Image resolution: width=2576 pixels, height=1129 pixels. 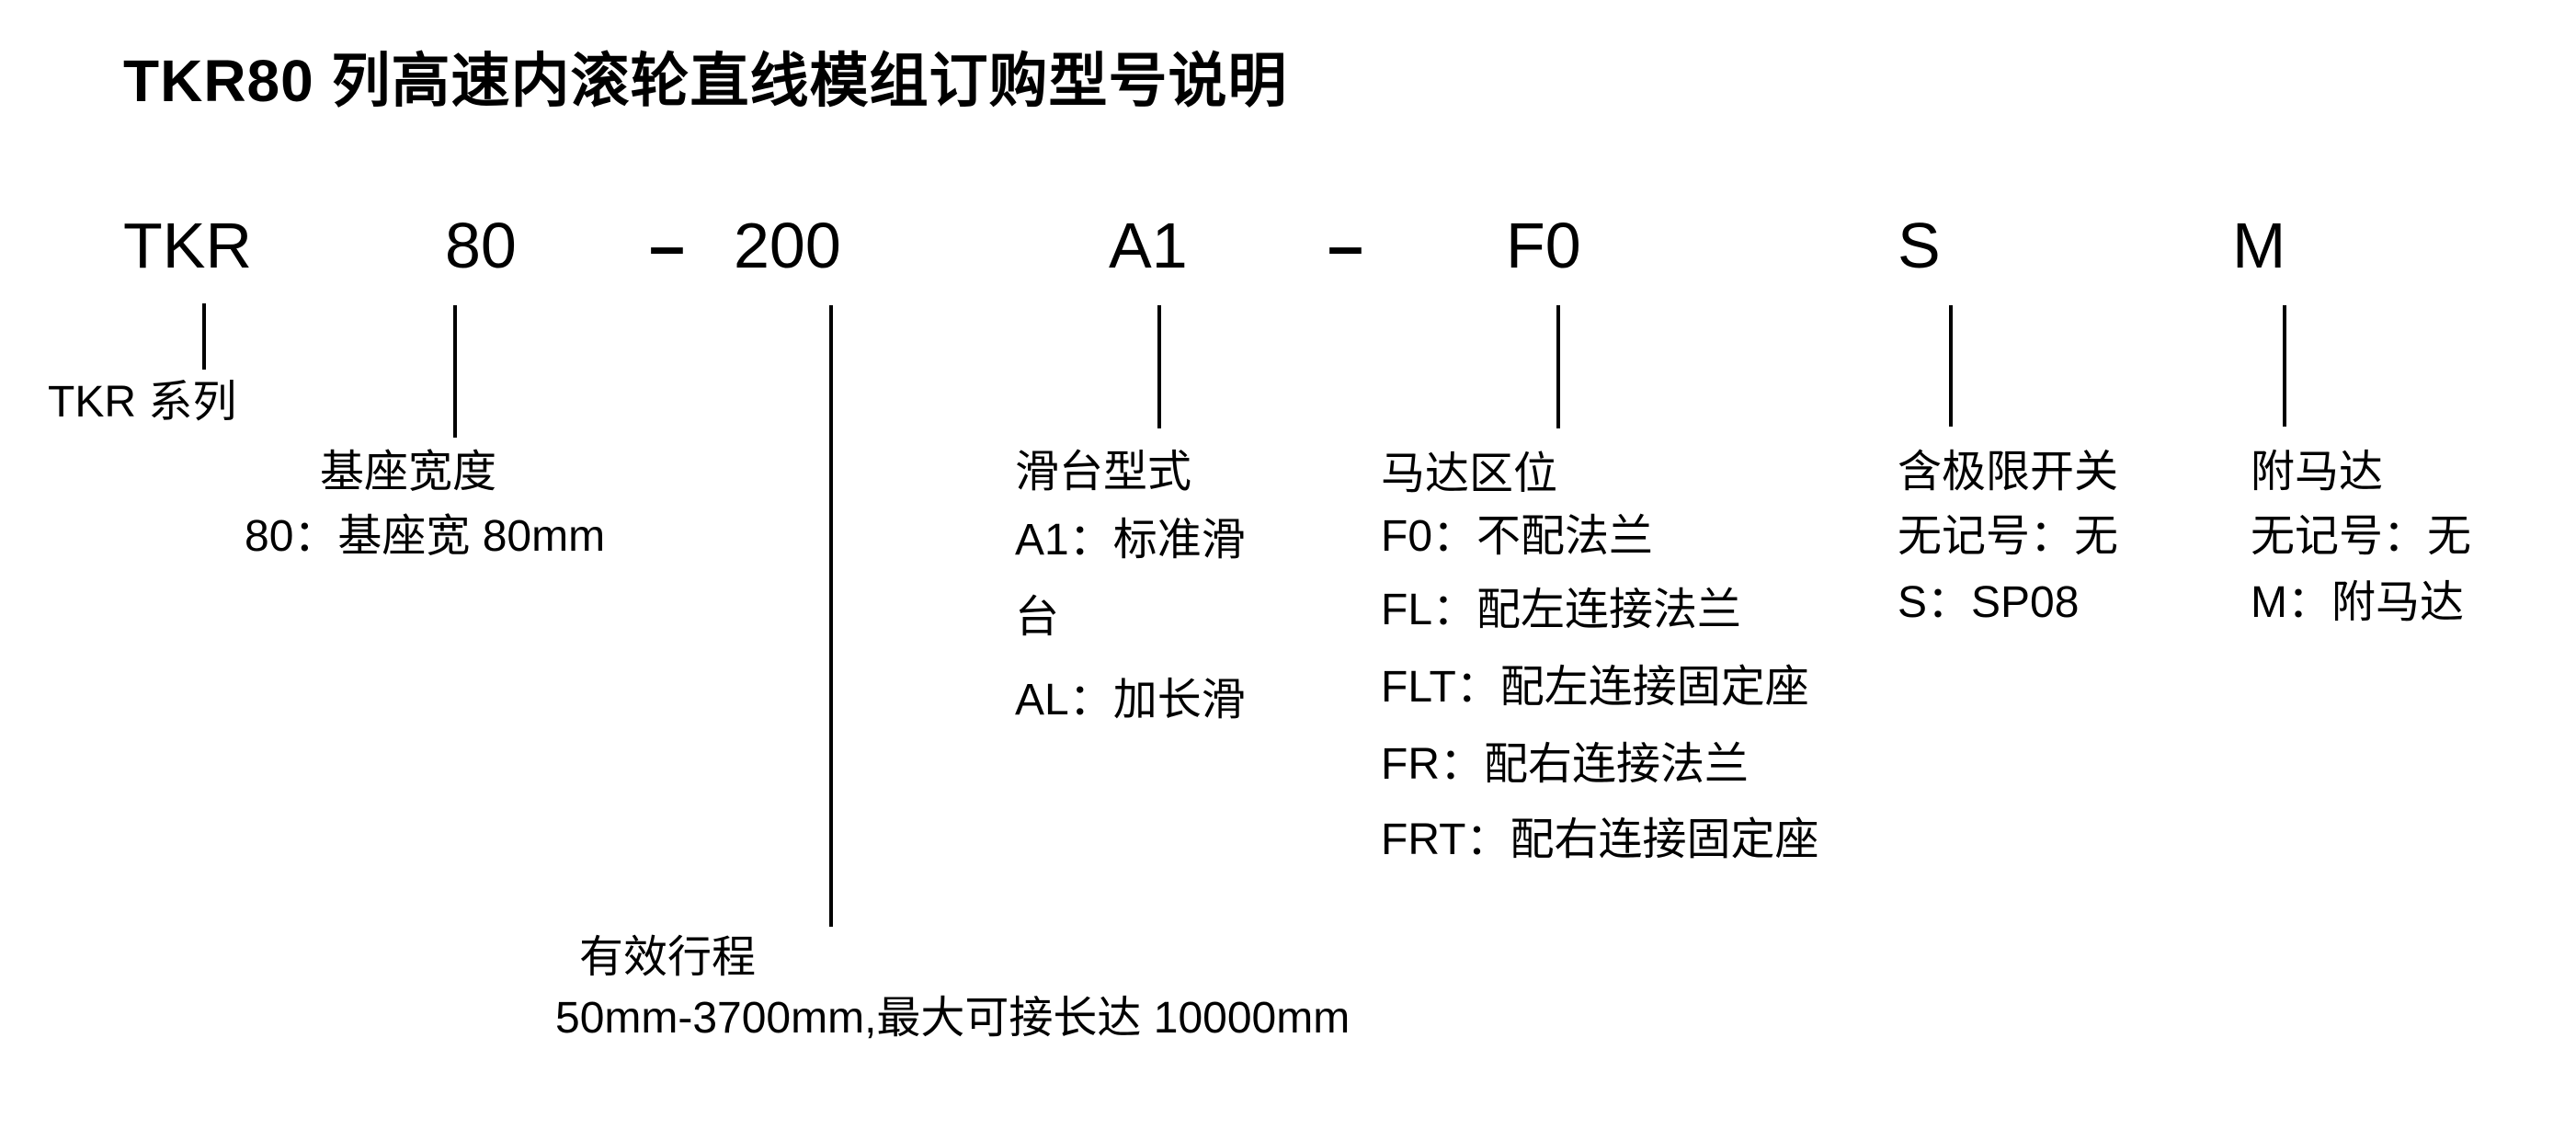 What do you see at coordinates (1558, 366) in the screenshot?
I see `connector-line-motor-position` at bounding box center [1558, 366].